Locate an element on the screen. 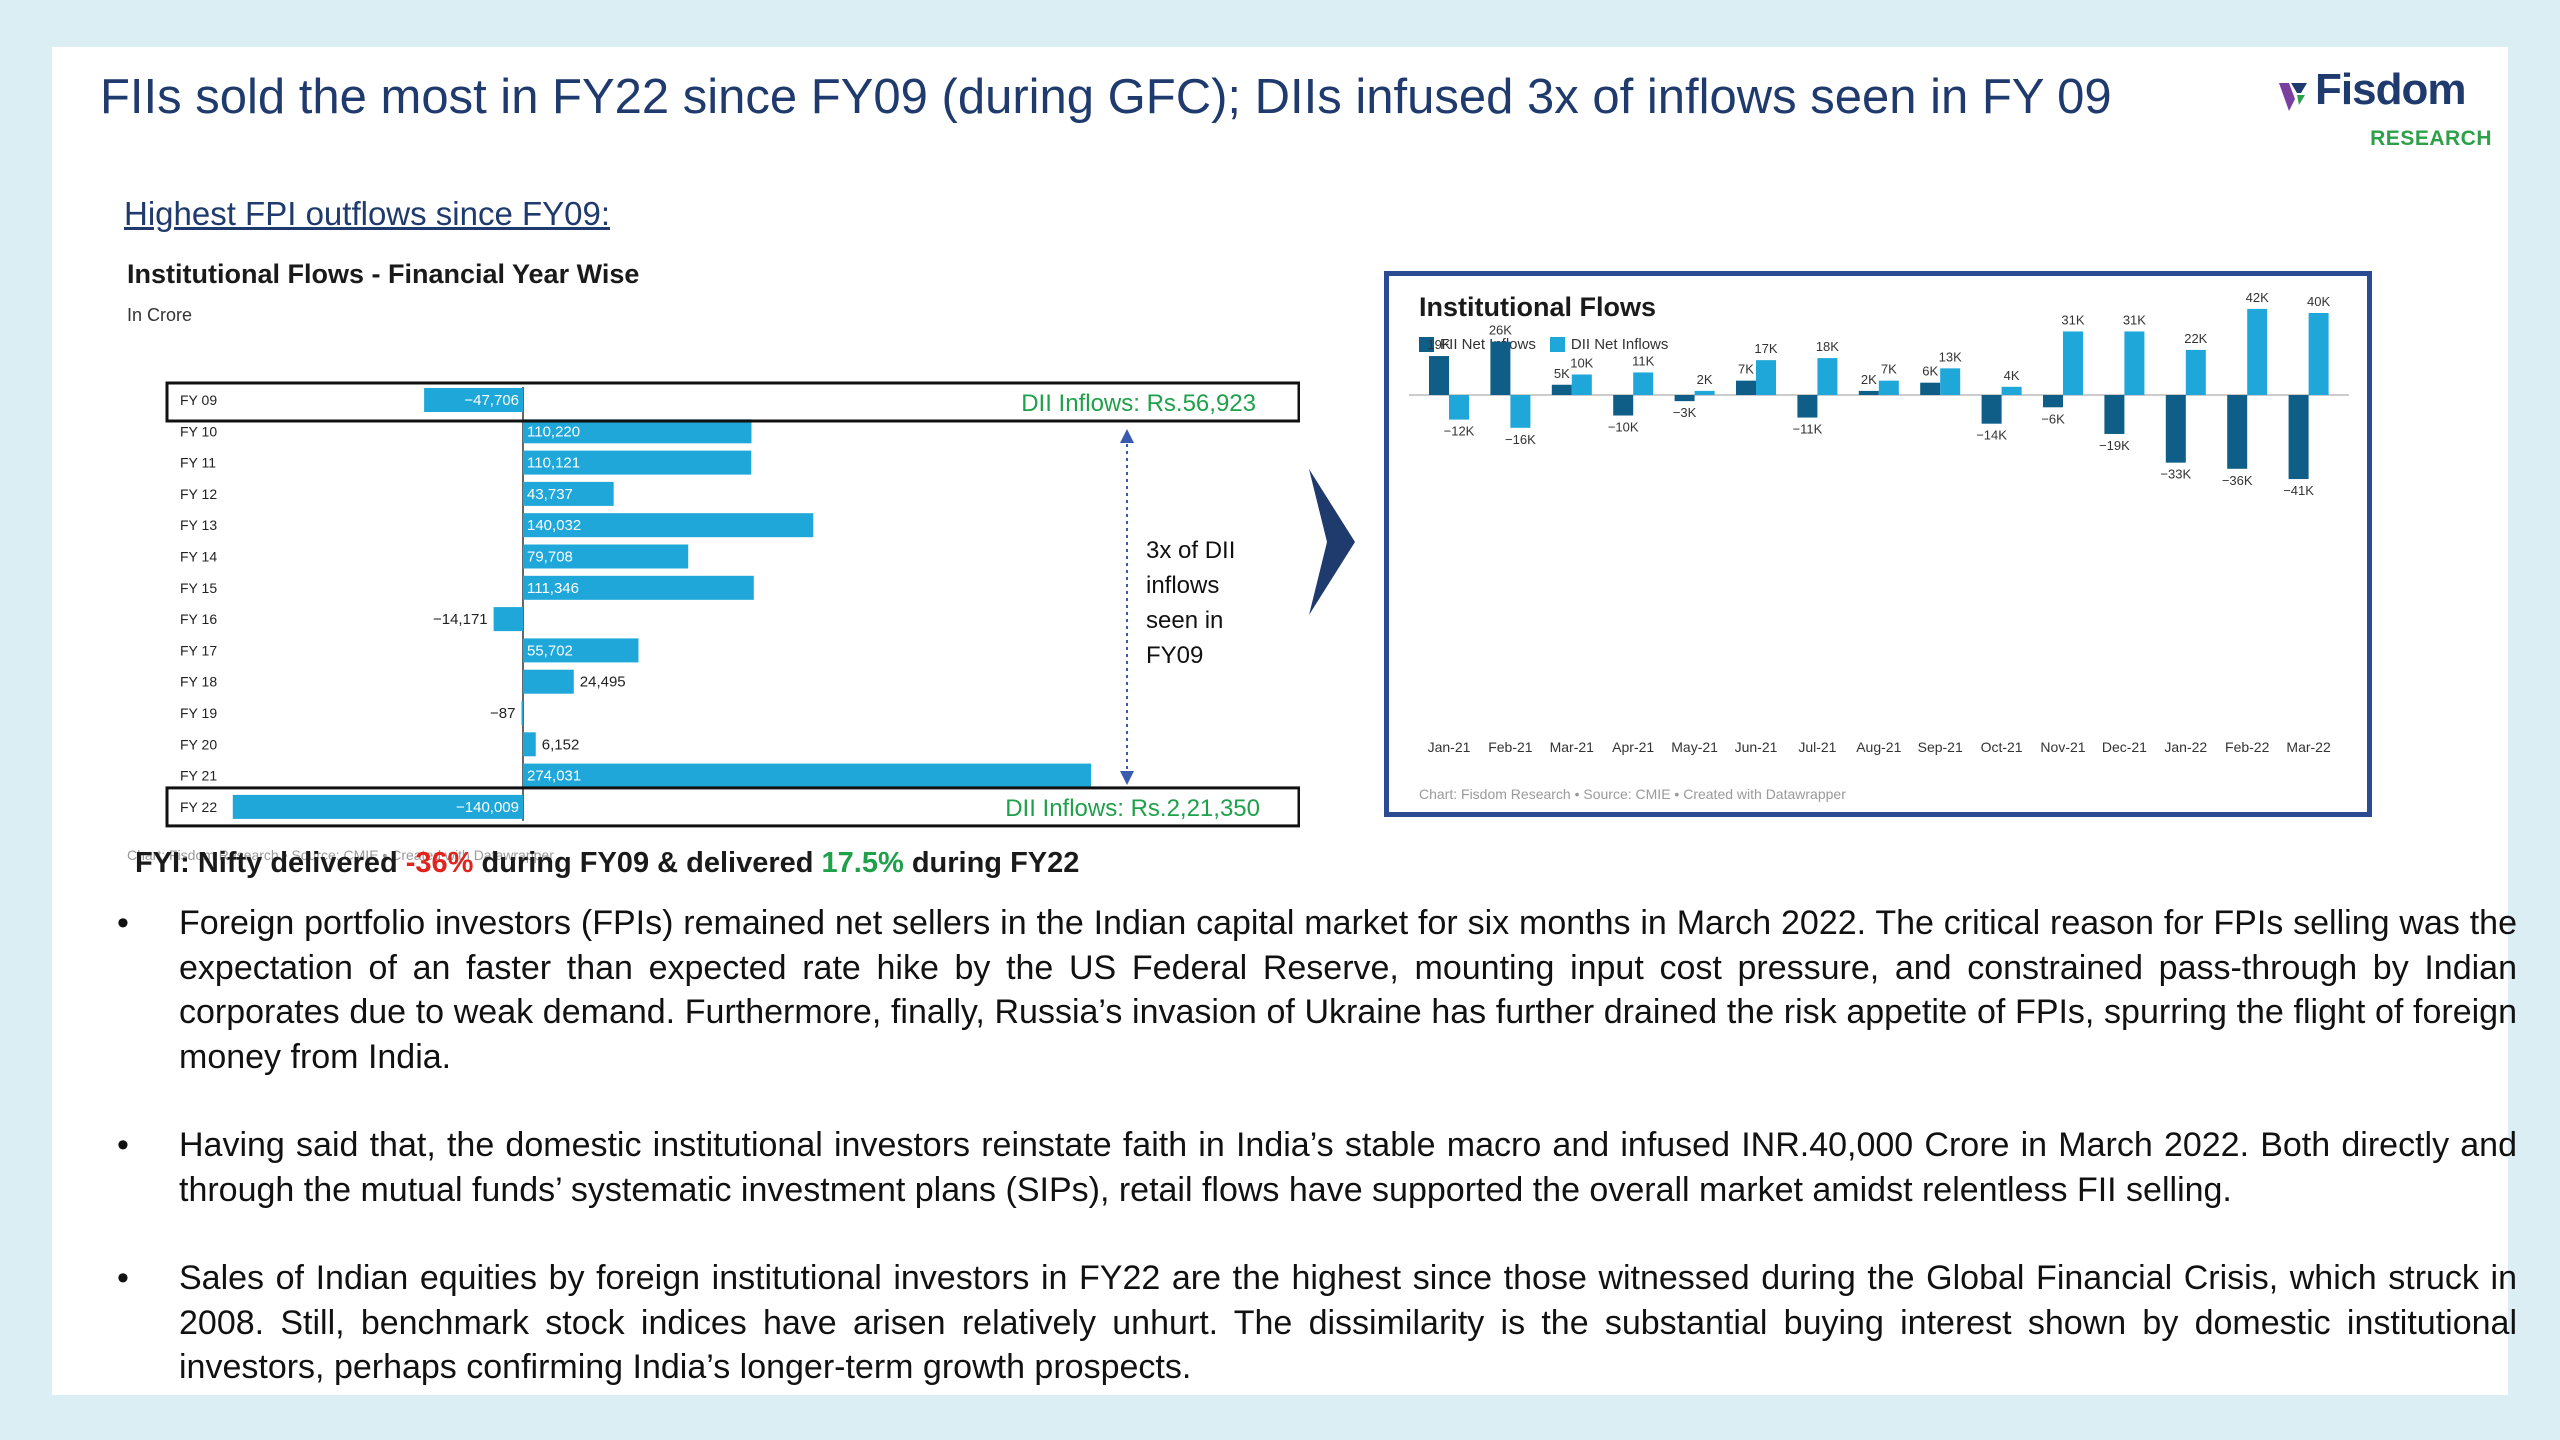  arrow-down-icon is located at coordinates (1127, 778).